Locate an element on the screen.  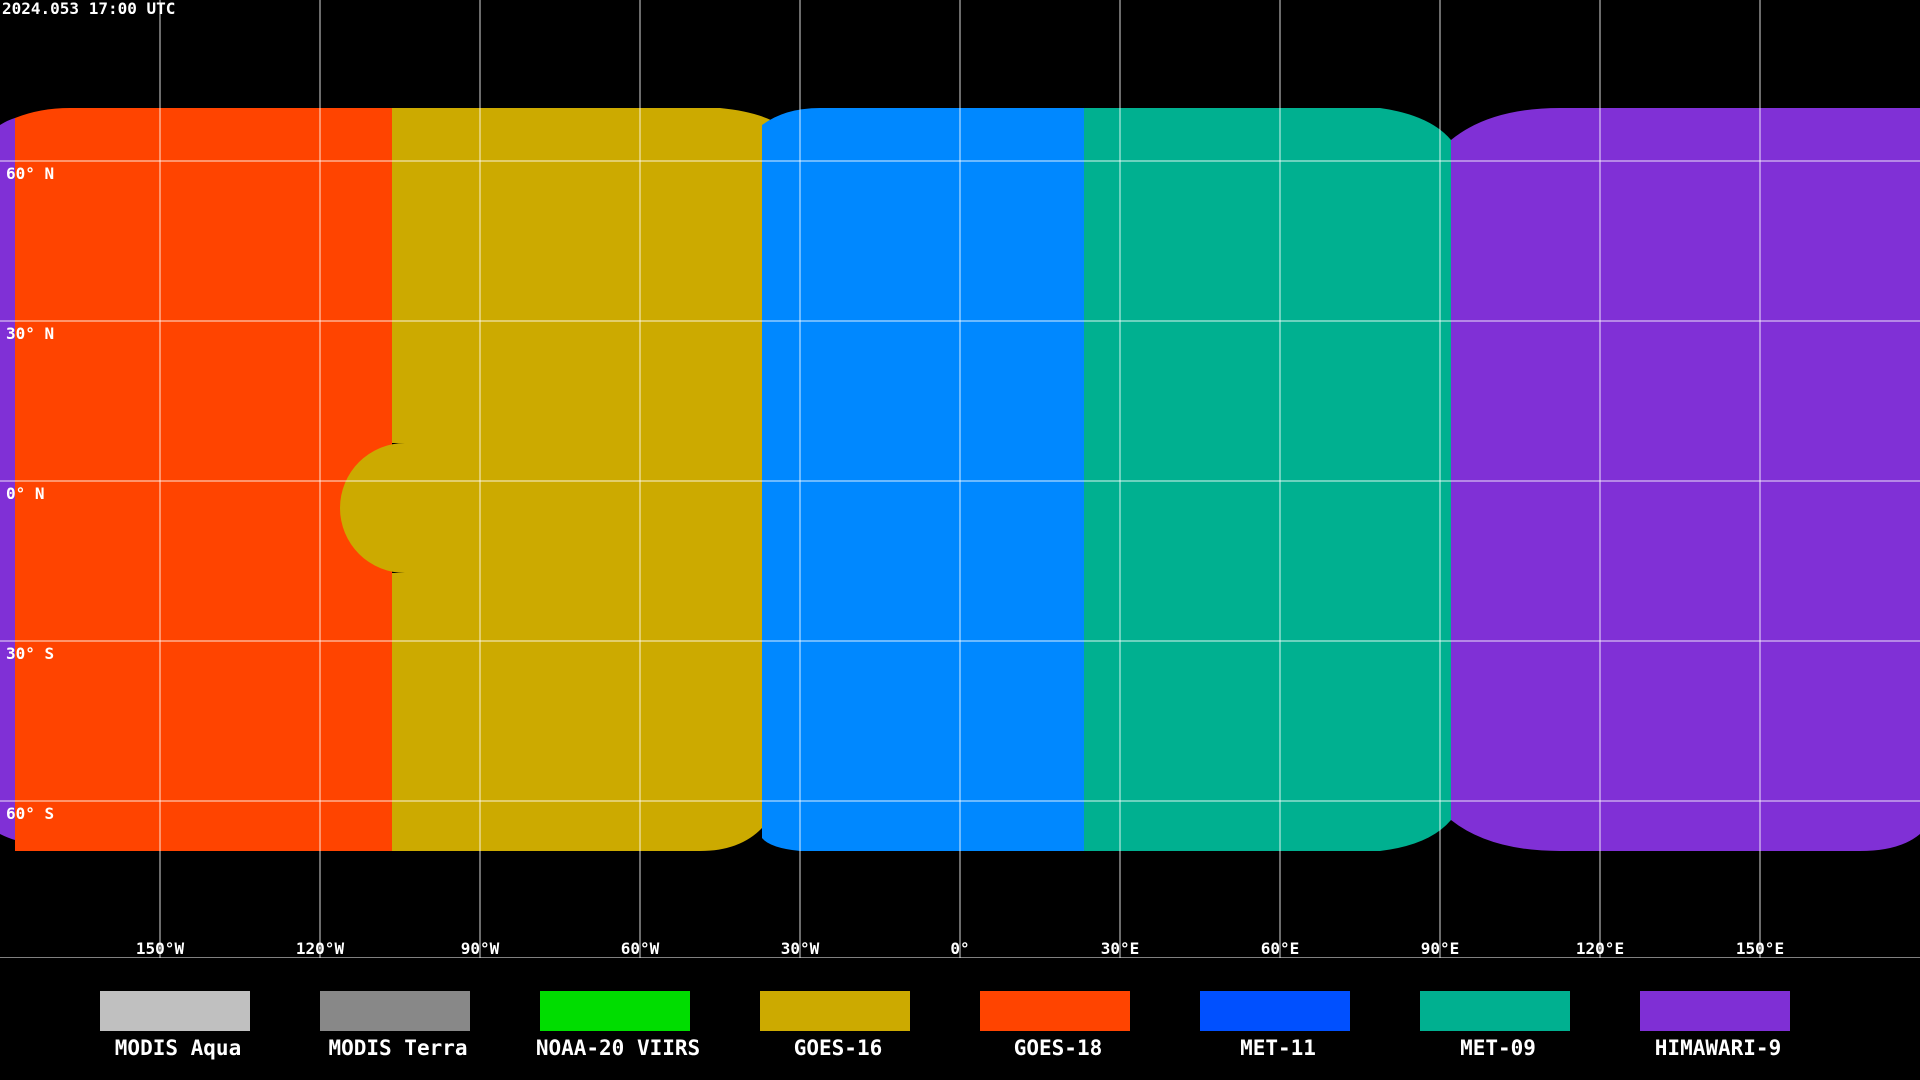
legend-label: MODIS Terra is located at coordinates (397, 1048).